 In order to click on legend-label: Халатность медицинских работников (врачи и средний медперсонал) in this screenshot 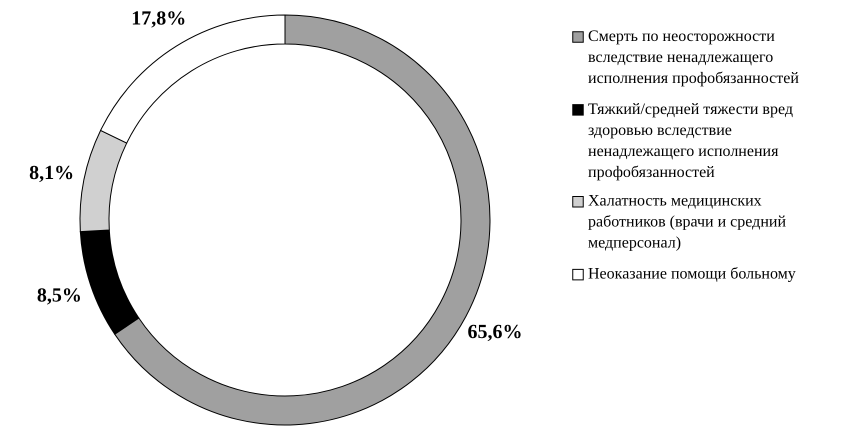, I will do `click(687, 222)`.